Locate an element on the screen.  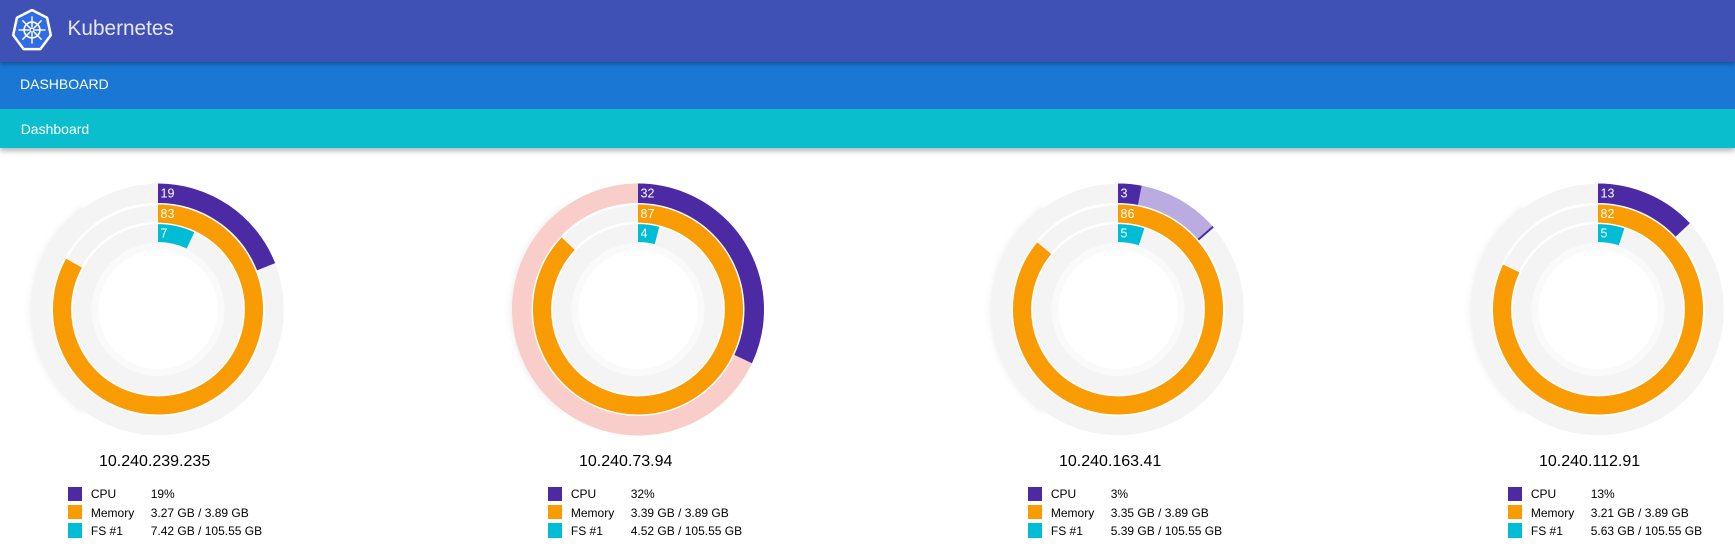
svg-text: 83 is located at coordinates (168, 214).